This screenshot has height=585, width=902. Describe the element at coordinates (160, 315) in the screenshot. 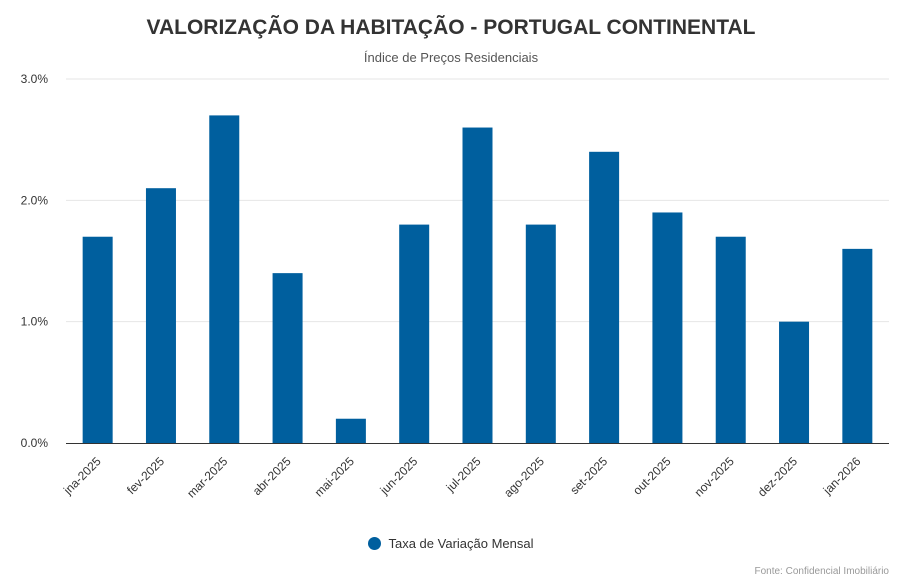

I see `bar-fev-2025` at that location.